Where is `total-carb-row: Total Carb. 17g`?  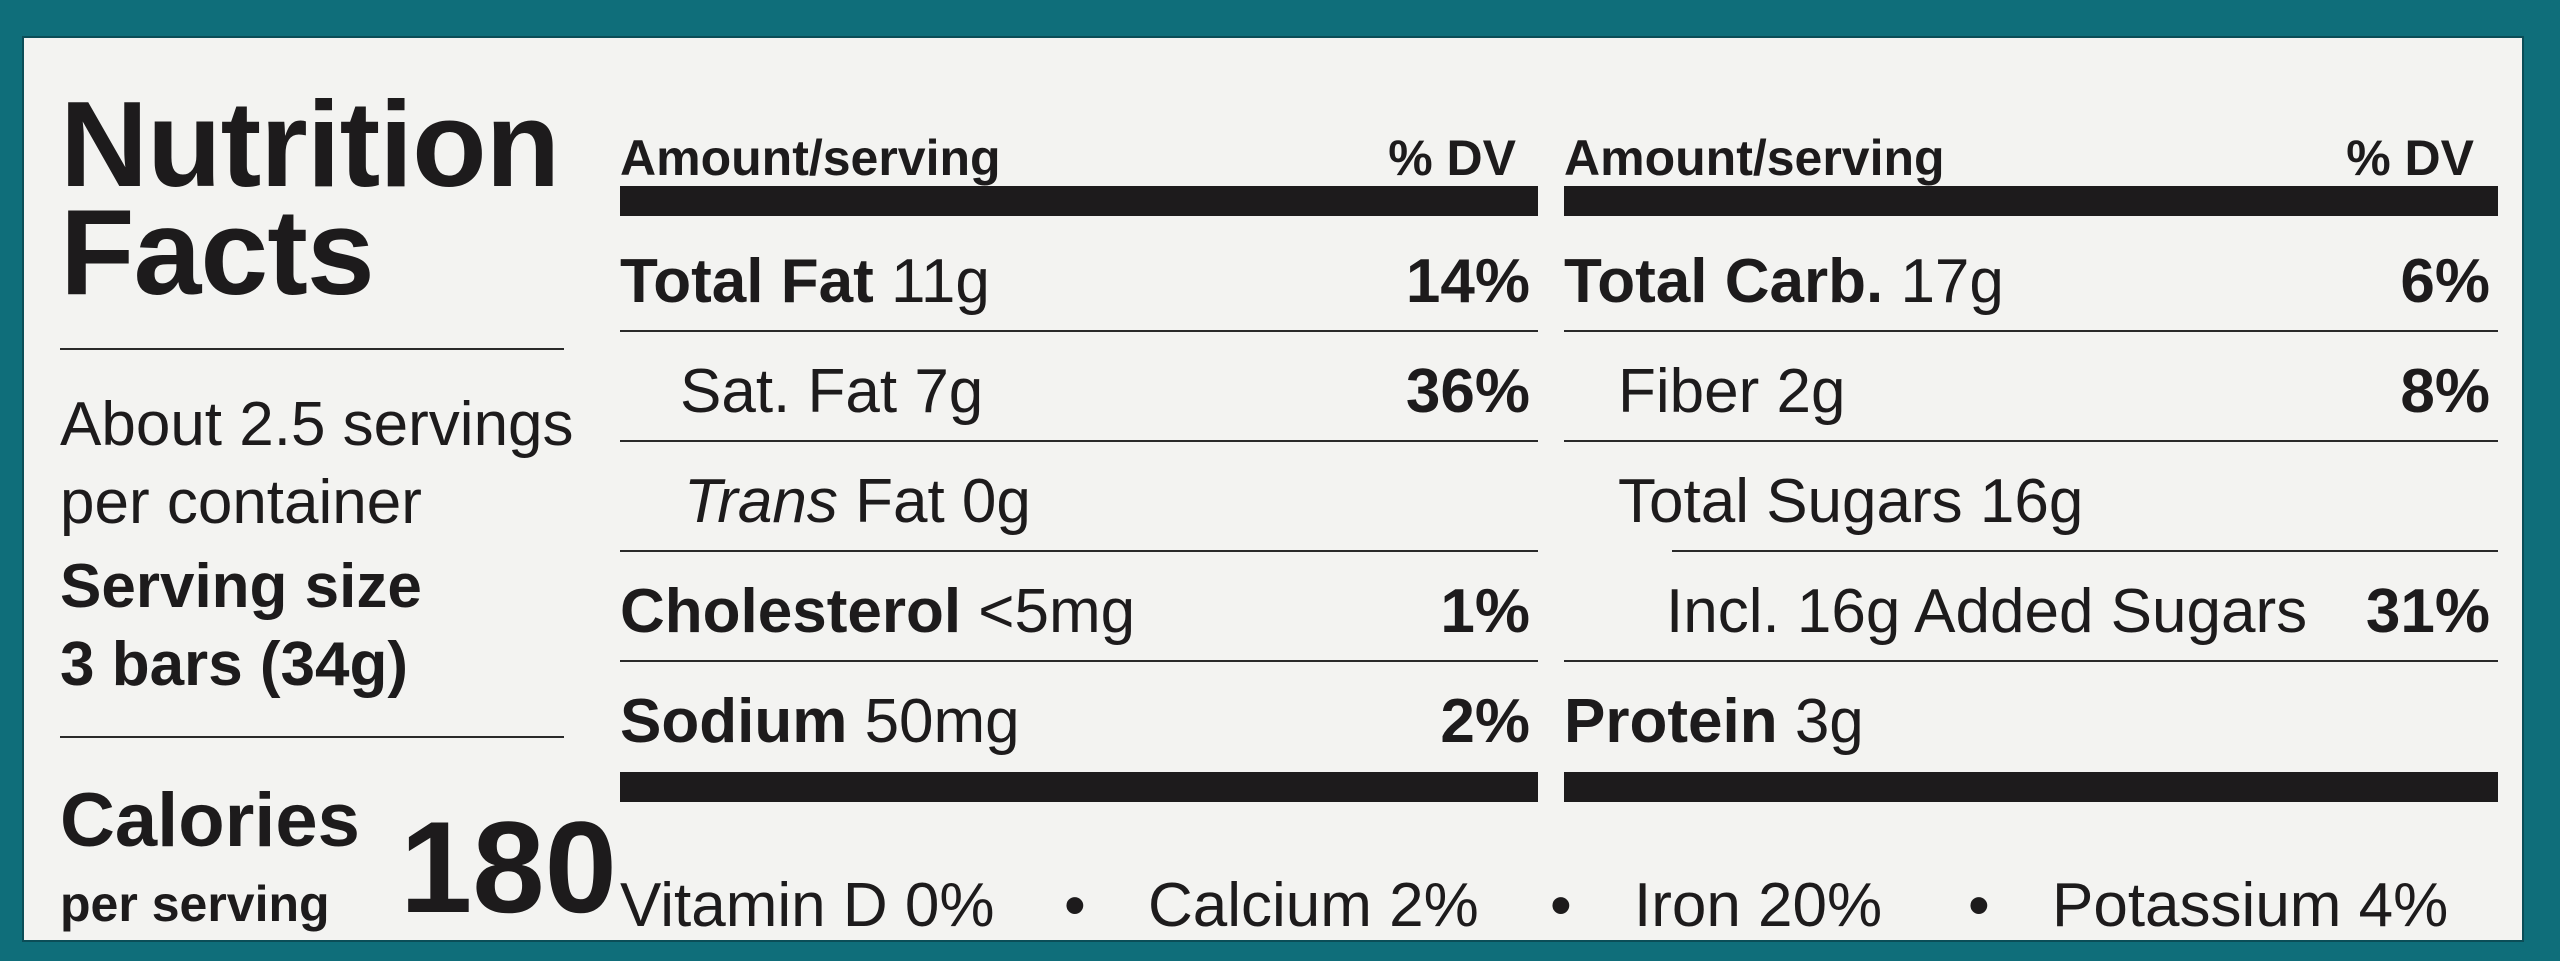
total-carb-row: Total Carb. 17g is located at coordinates (1784, 282).